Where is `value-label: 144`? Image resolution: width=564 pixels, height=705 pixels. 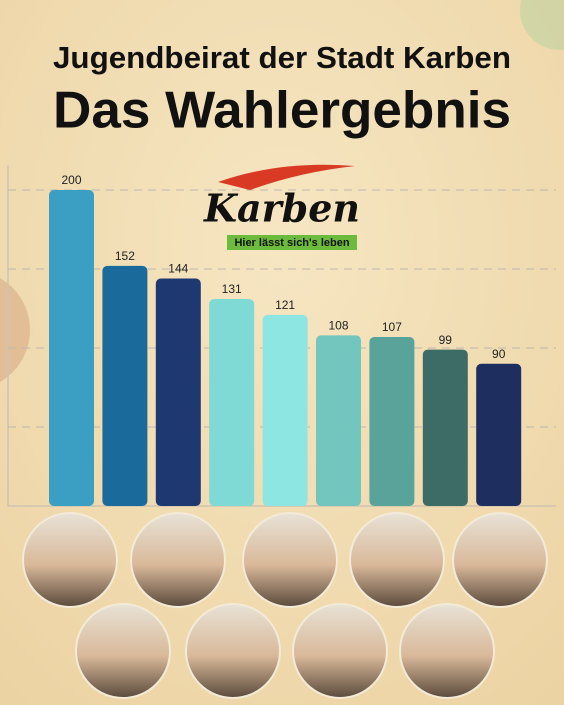
value-label: 144 is located at coordinates (178, 269).